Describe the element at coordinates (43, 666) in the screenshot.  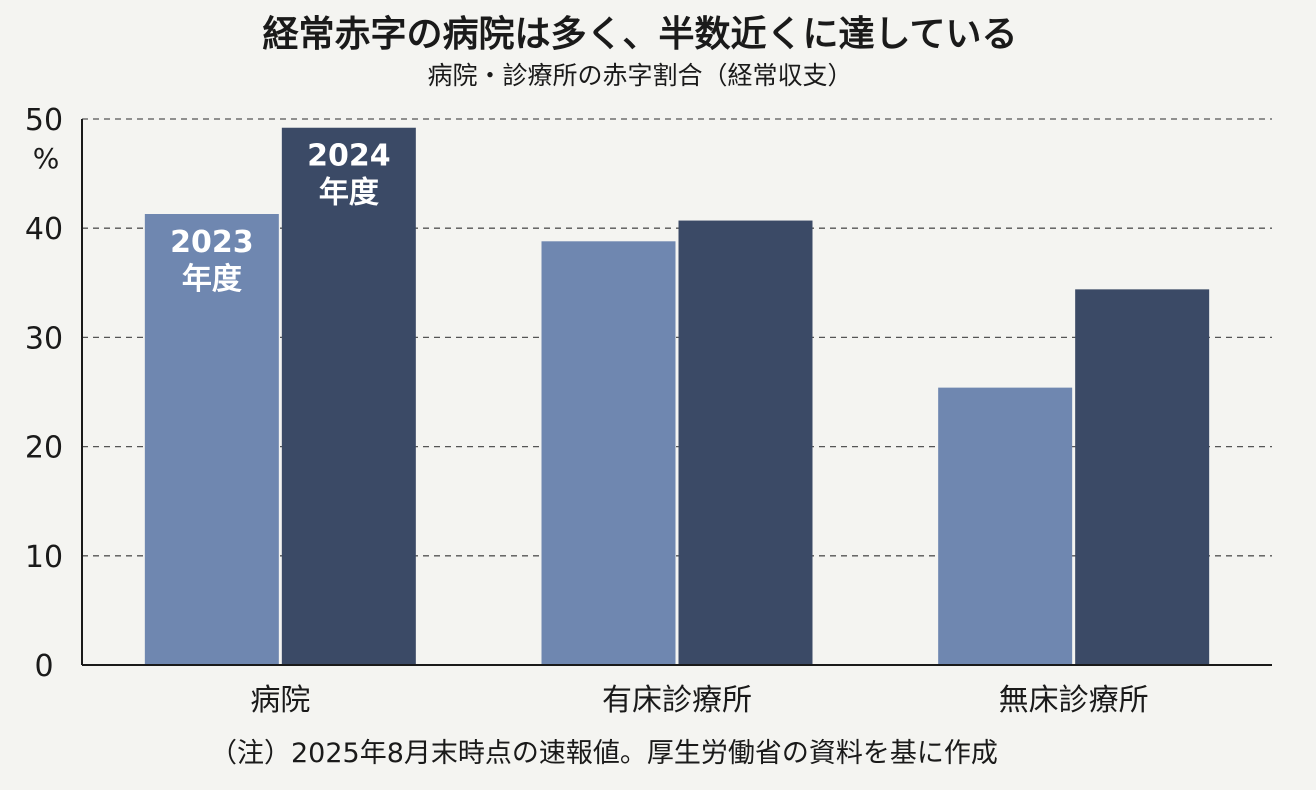
I see `y-tick-label: 0` at that location.